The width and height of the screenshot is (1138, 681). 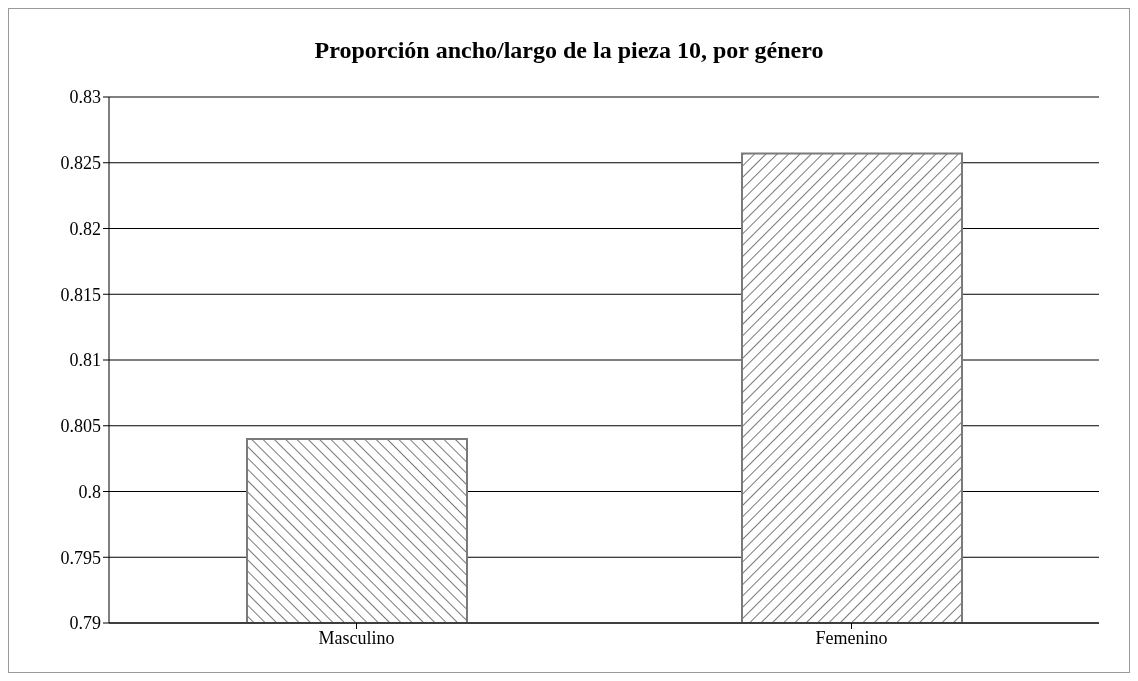 I want to click on chart-title: Proporción ancho/largo de la pieza 10, por género, so click(x=569, y=51).